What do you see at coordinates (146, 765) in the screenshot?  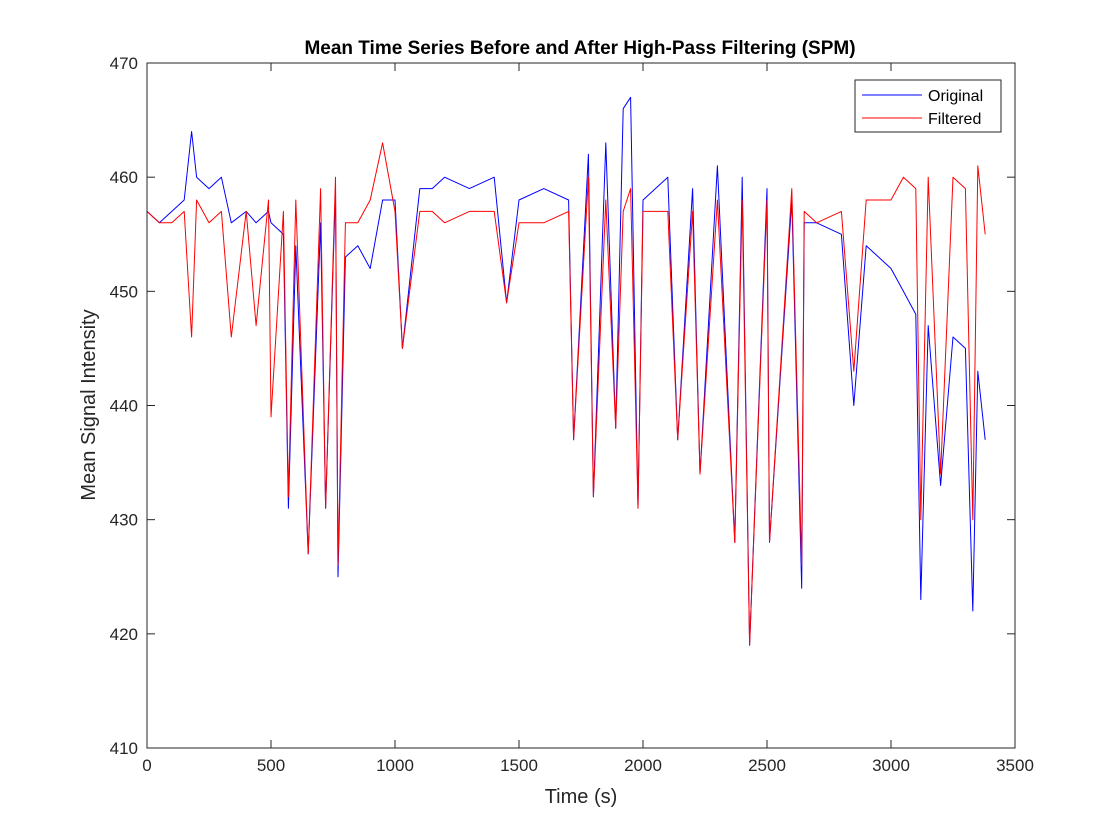 I see `x-tick-label: 0` at bounding box center [146, 765].